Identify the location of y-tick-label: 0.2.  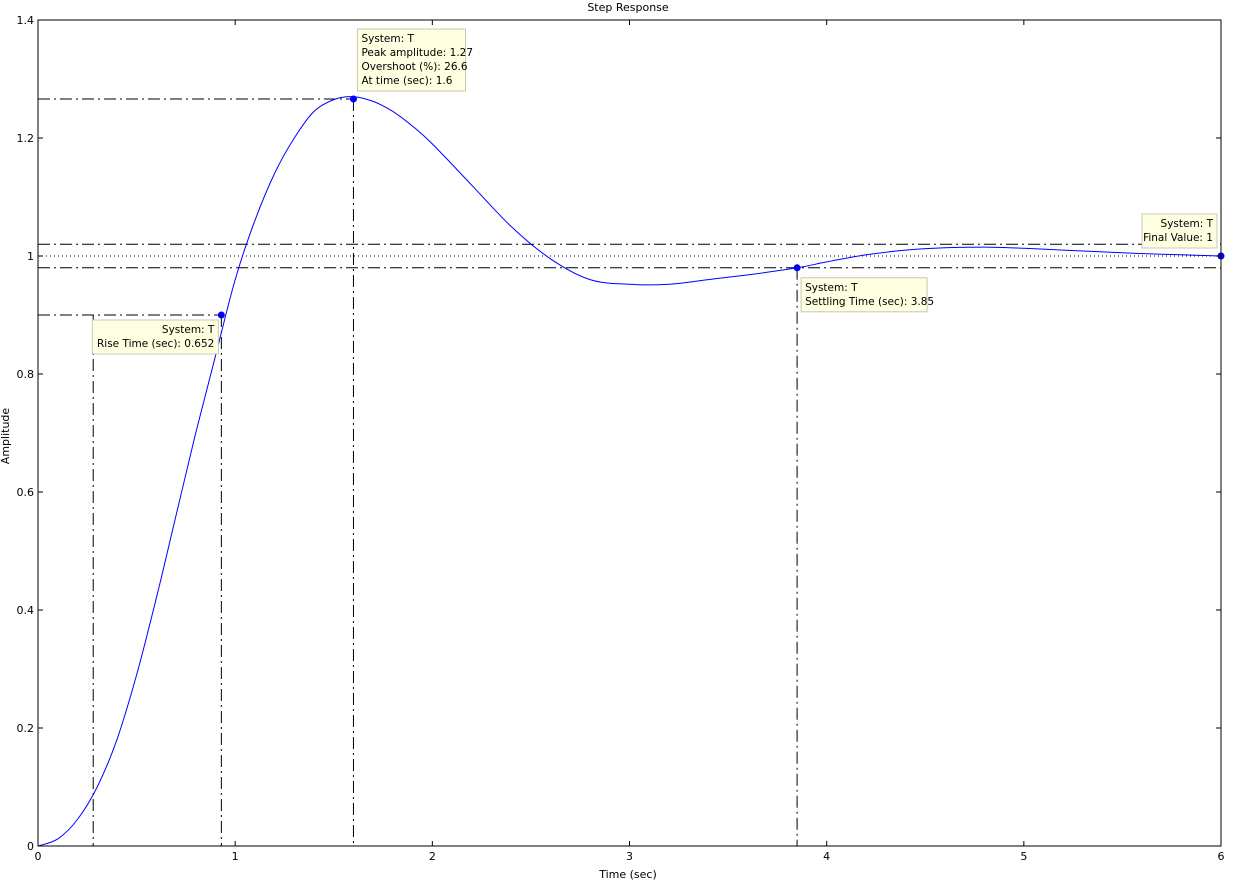
(26, 728).